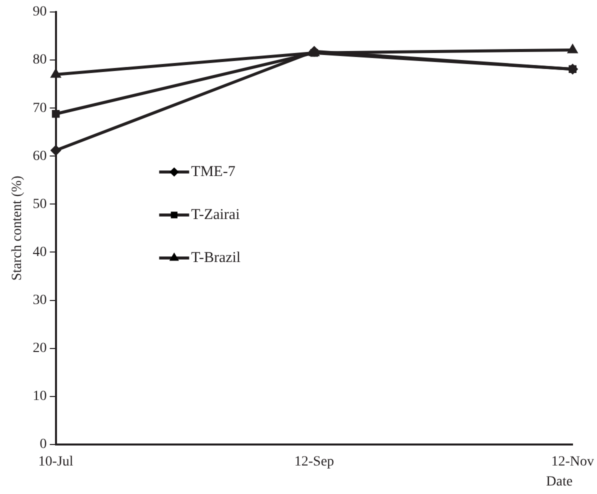 The height and width of the screenshot is (494, 597). Describe the element at coordinates (39, 300) in the screenshot. I see `y-tick-label: 30` at that location.